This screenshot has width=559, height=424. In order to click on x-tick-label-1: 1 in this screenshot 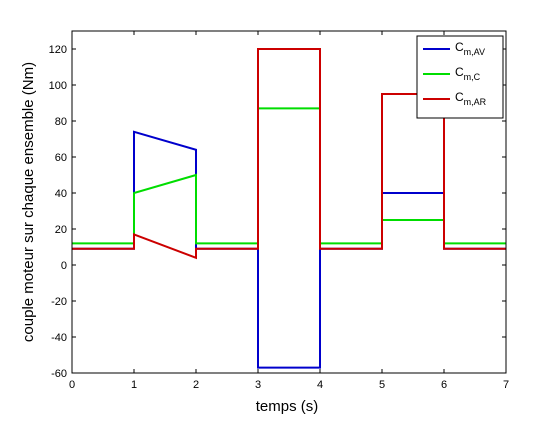, I will do `click(134, 385)`.